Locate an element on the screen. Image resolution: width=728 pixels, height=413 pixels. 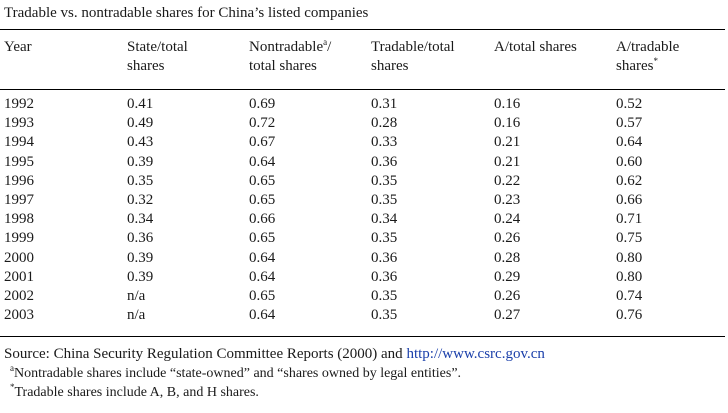
cell-a-tradable: 0.52 is located at coordinates (629, 104).